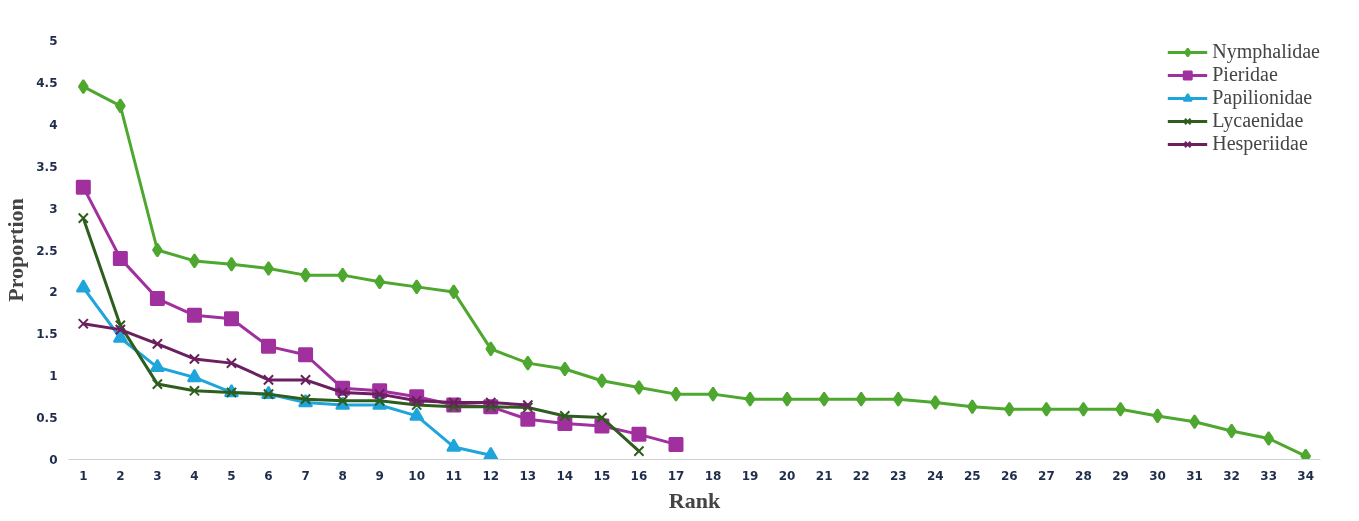 The height and width of the screenshot is (521, 1359). What do you see at coordinates (53, 124) in the screenshot?
I see `y-tick-label: 4` at bounding box center [53, 124].